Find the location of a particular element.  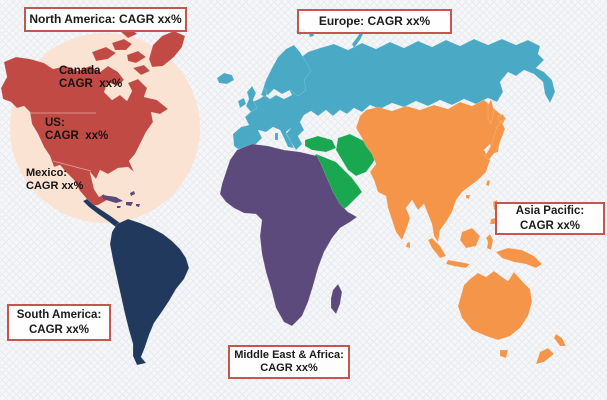

region-label-box-south-america: South America: CAGR xx% is located at coordinates (59, 322).